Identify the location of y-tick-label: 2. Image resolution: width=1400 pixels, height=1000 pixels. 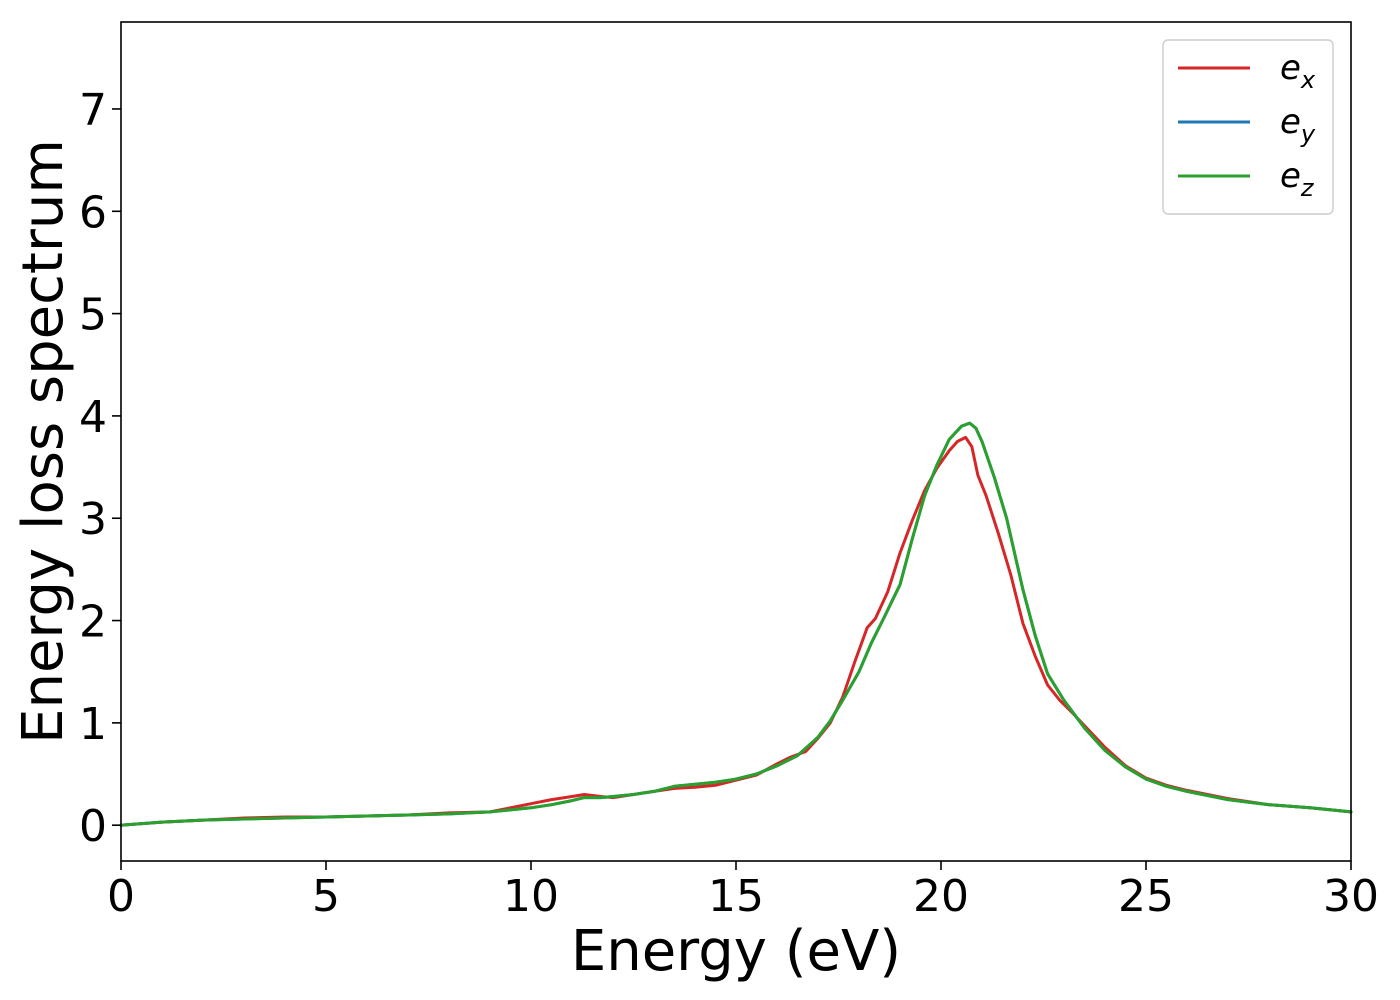
(93, 622).